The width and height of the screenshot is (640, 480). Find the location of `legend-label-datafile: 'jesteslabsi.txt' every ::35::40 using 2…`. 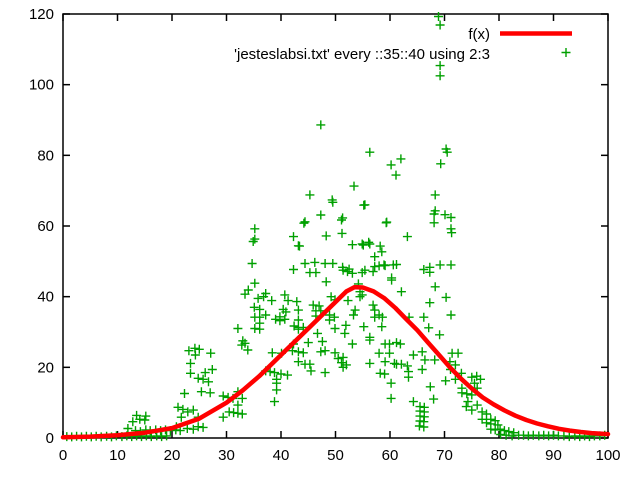

legend-label-datafile: 'jesteslabsi.txt' every ::35::40 using 2… is located at coordinates (362, 54).